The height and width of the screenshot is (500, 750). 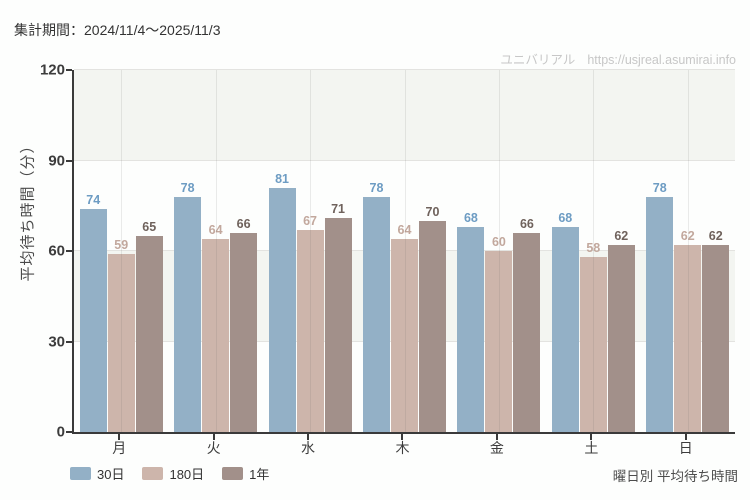 I want to click on bar-value-label: 59, so click(x=121, y=245).